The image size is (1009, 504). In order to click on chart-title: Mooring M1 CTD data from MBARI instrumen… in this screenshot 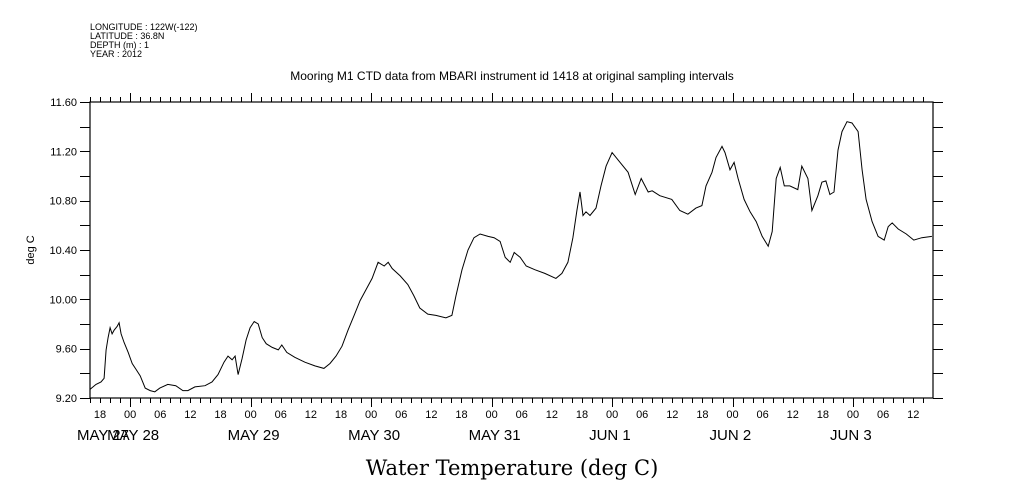, I will do `click(512, 76)`.